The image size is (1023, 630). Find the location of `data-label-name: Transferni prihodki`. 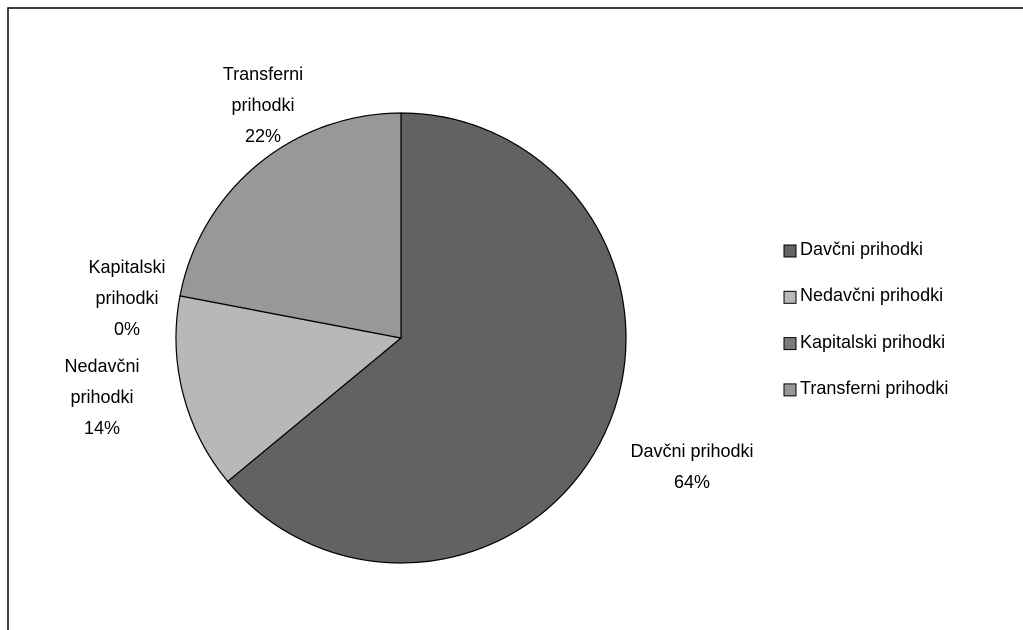

data-label-name: Transferni prihodki is located at coordinates (263, 89).